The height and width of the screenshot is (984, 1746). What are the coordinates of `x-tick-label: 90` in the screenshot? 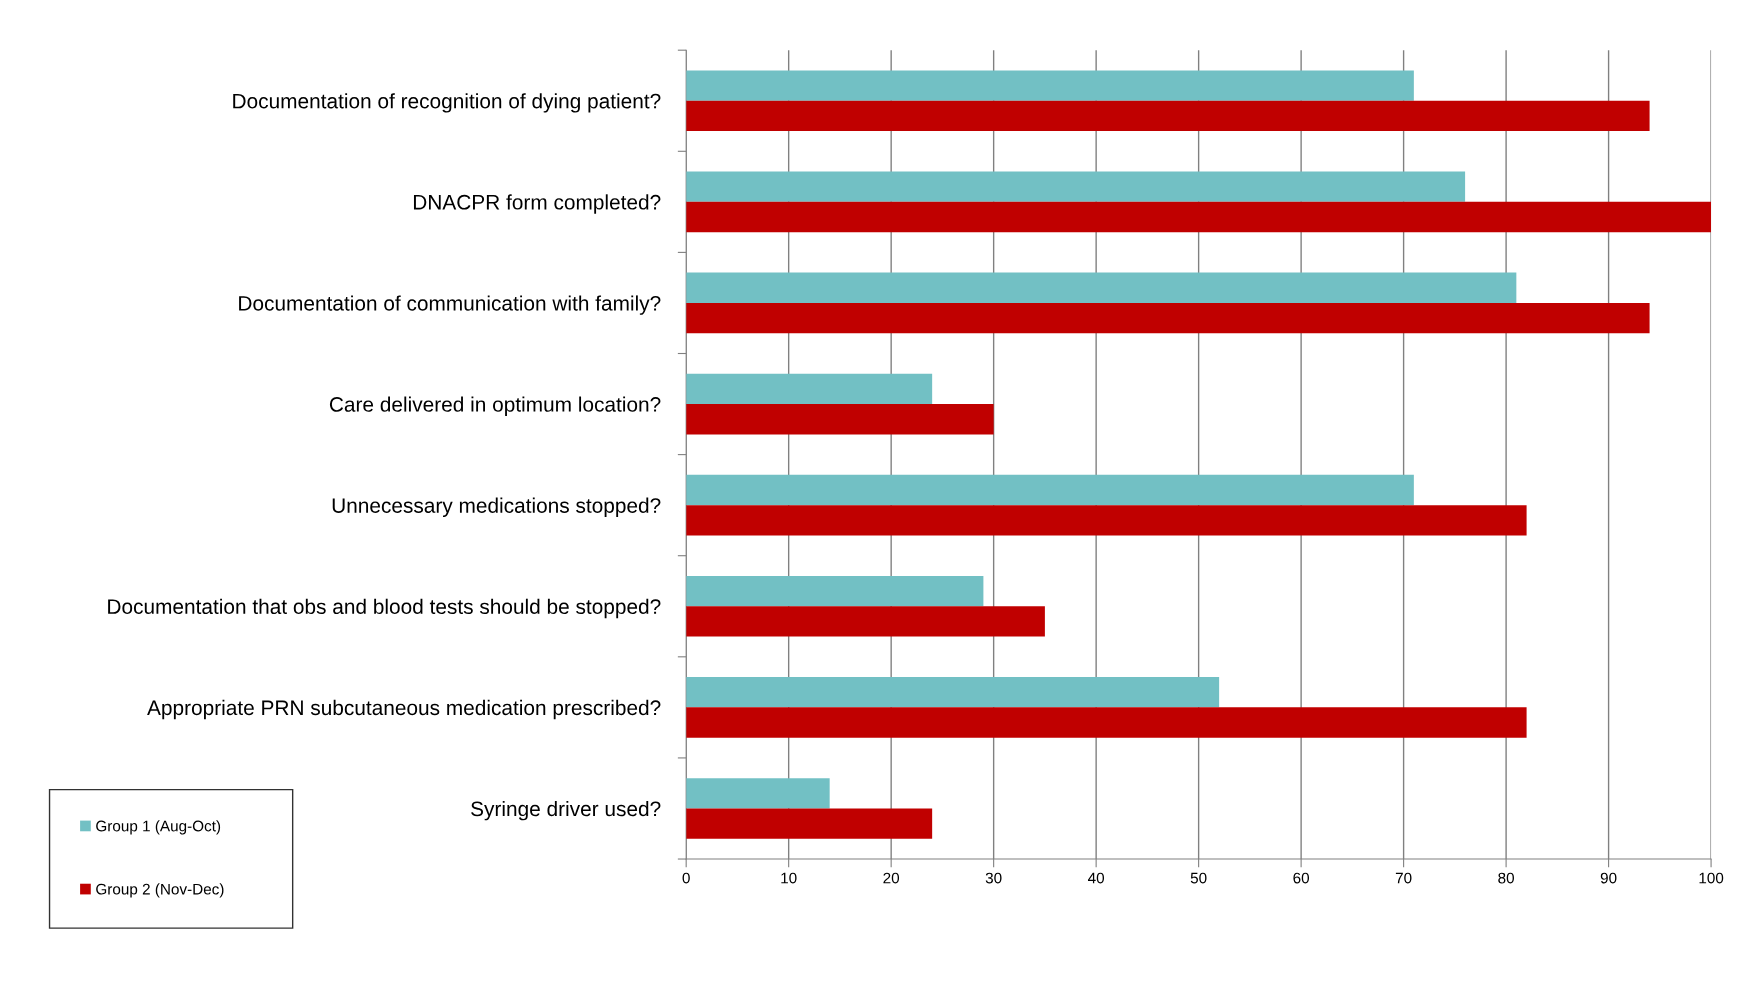 It's located at (1608, 878).